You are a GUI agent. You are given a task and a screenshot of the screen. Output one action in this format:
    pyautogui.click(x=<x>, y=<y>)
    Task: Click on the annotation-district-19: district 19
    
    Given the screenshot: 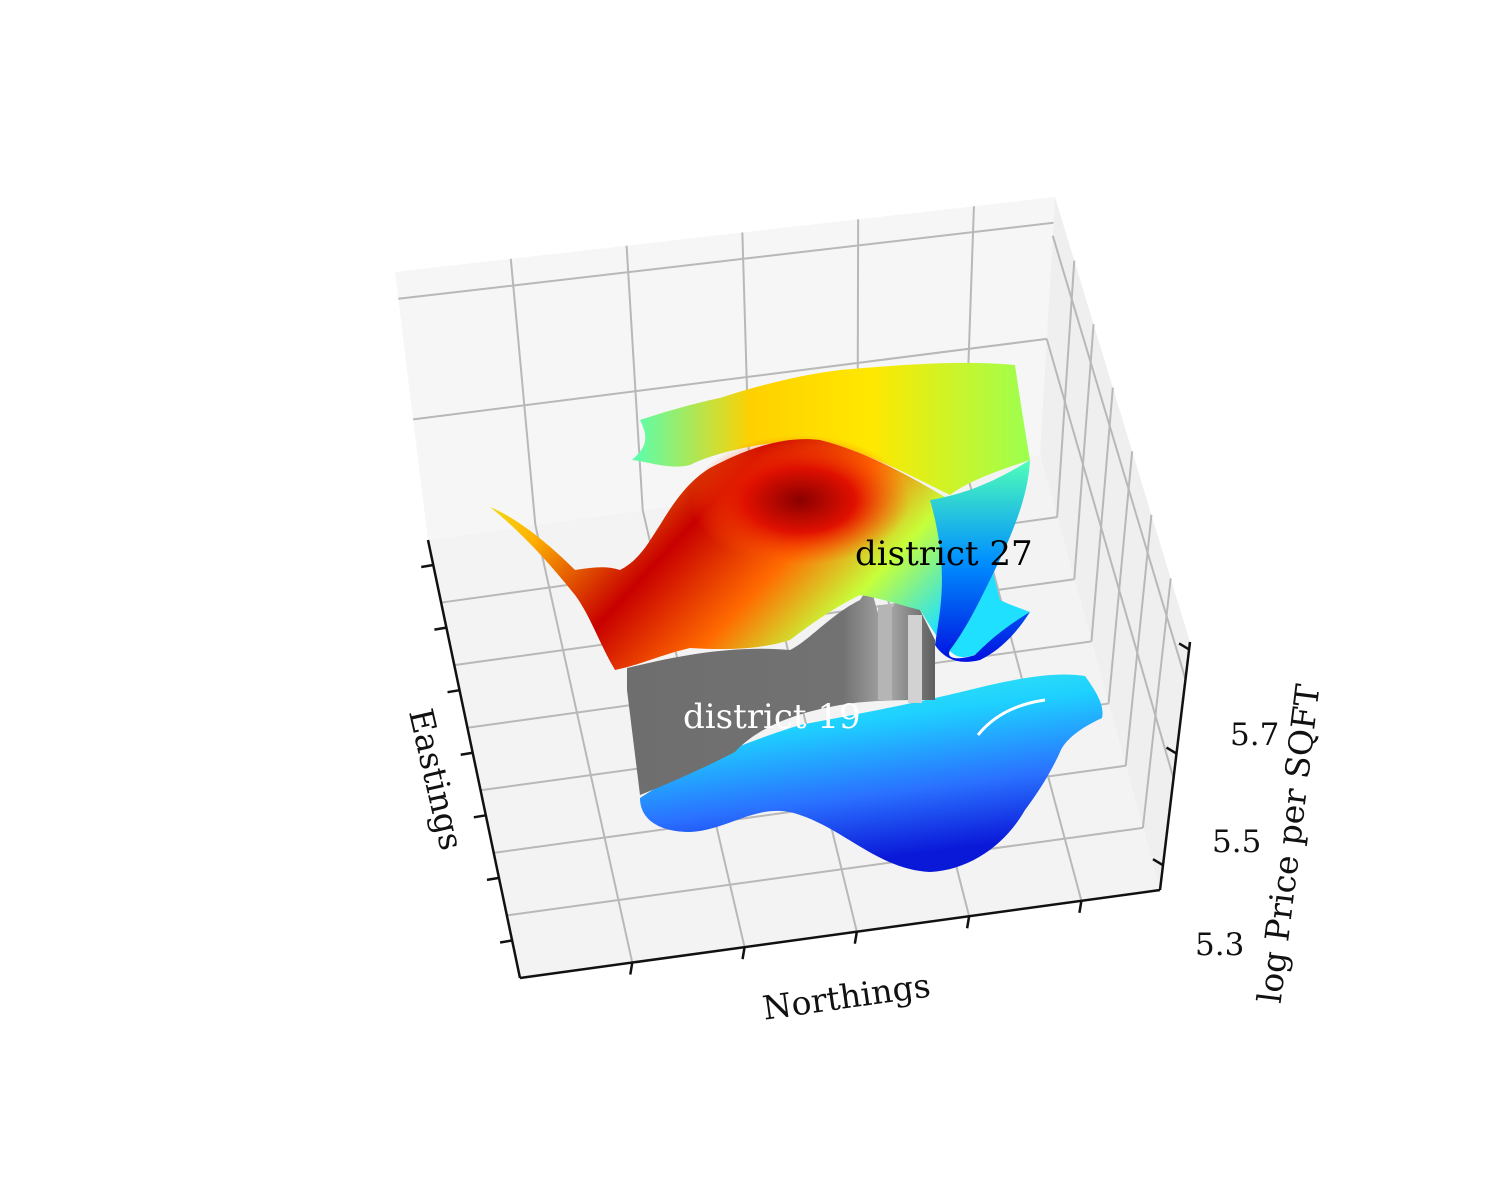 What is the action you would take?
    pyautogui.click(x=772, y=717)
    